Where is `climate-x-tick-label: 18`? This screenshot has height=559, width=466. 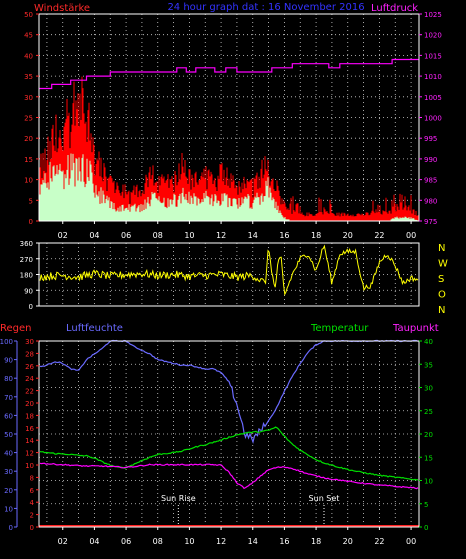
climate-x-tick-label: 18 is located at coordinates (316, 541).